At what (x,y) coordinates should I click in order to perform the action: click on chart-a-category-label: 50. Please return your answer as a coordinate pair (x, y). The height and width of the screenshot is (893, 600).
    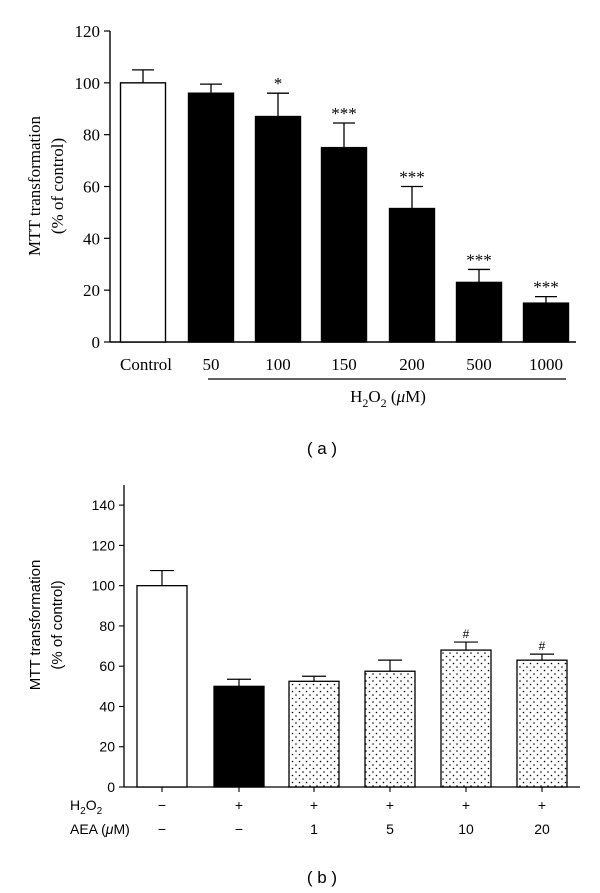
    Looking at the image, I should click on (211, 364).